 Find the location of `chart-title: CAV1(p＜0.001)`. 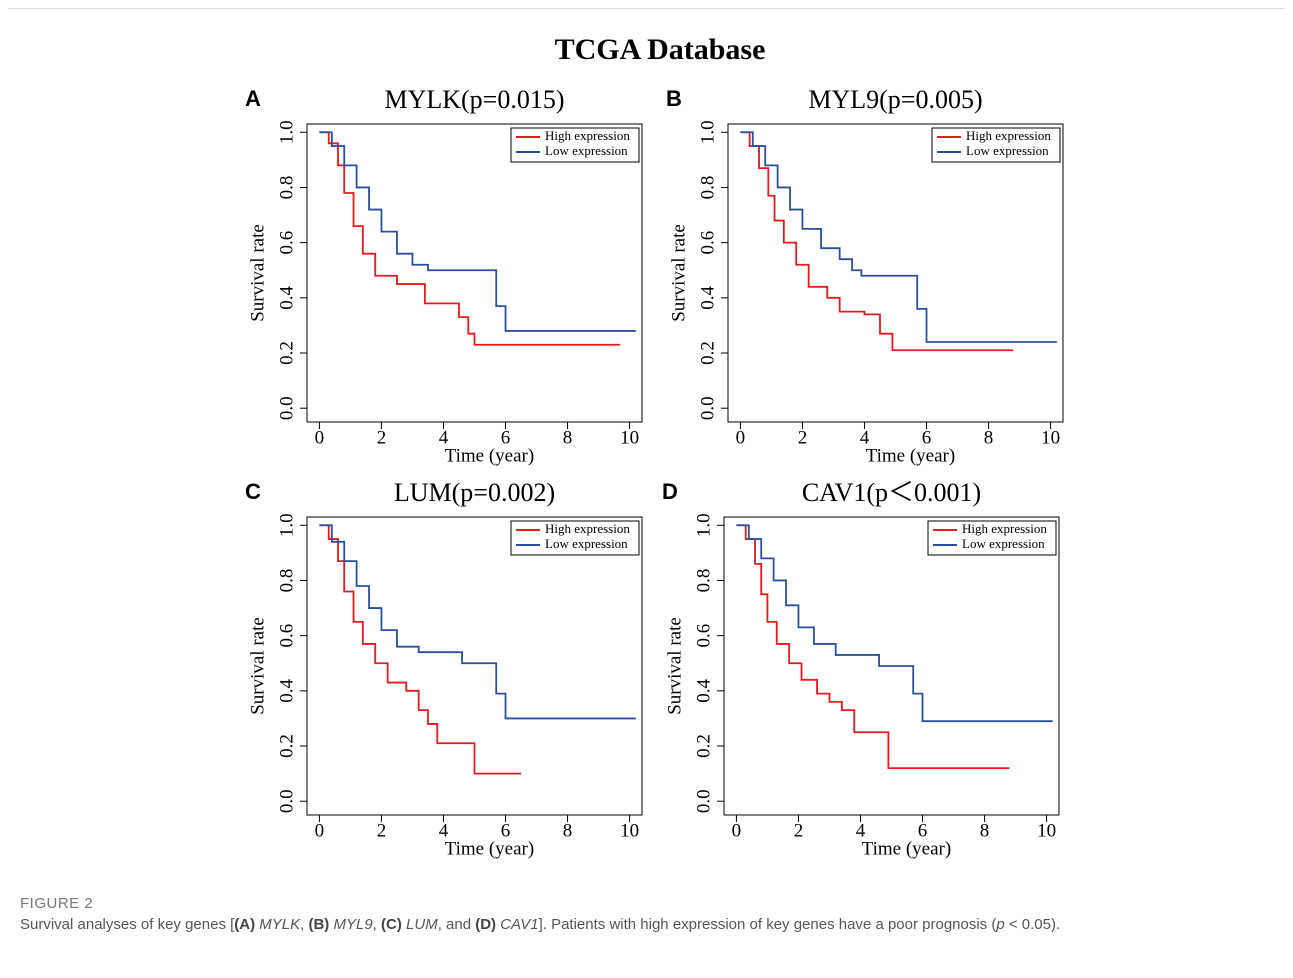

chart-title: CAV1(p＜0.001) is located at coordinates (891, 492).